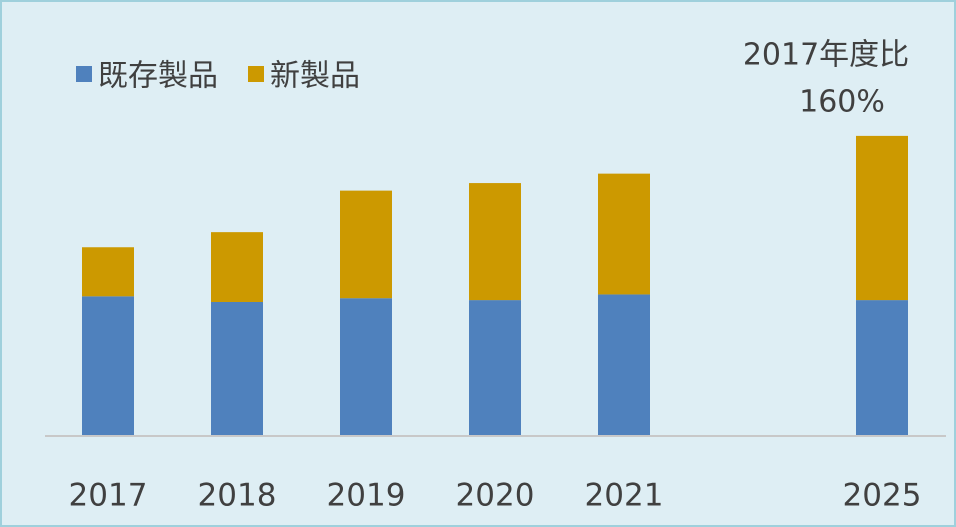 The height and width of the screenshot is (527, 956). I want to click on x-tick-label: 2017, so click(108, 496).